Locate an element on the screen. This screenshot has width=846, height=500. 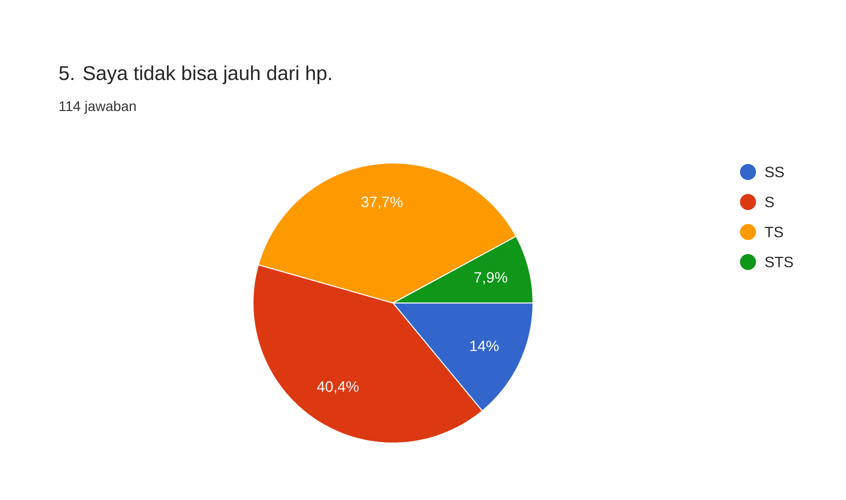
chart-title: 5. Saya tidak bisa jauh dari hp. is located at coordinates (195, 75).